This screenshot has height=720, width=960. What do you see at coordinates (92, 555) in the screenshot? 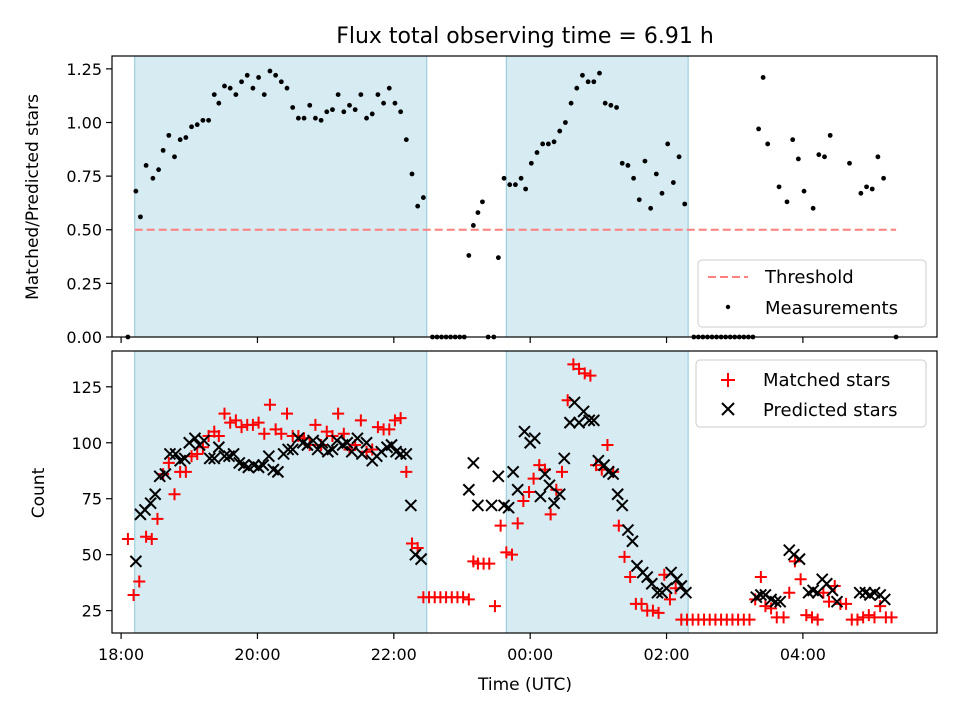
I see `y-tick-label: 50` at bounding box center [92, 555].